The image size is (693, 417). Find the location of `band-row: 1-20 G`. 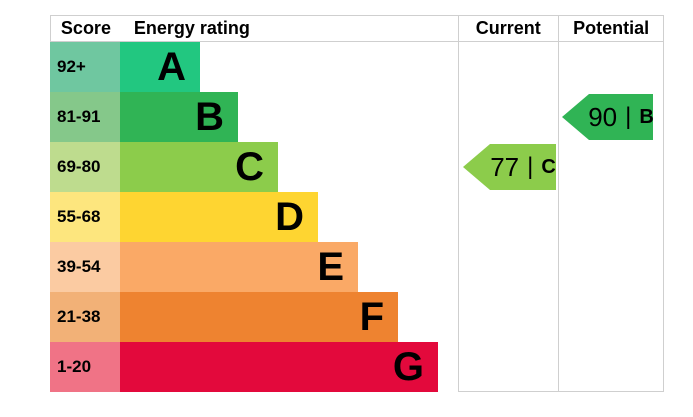

band-row: 1-20 G is located at coordinates (357, 367).